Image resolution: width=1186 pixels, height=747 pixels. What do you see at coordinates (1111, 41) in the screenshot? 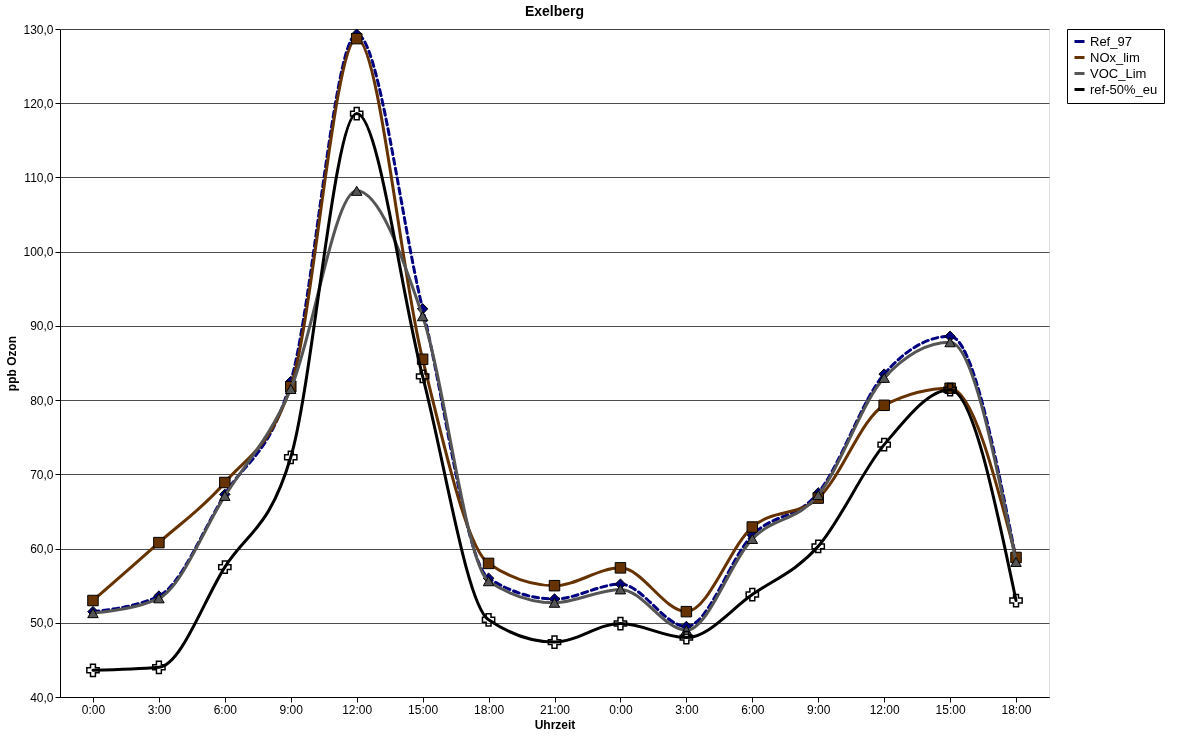
I see `legend-label: Ref_97` at bounding box center [1111, 41].